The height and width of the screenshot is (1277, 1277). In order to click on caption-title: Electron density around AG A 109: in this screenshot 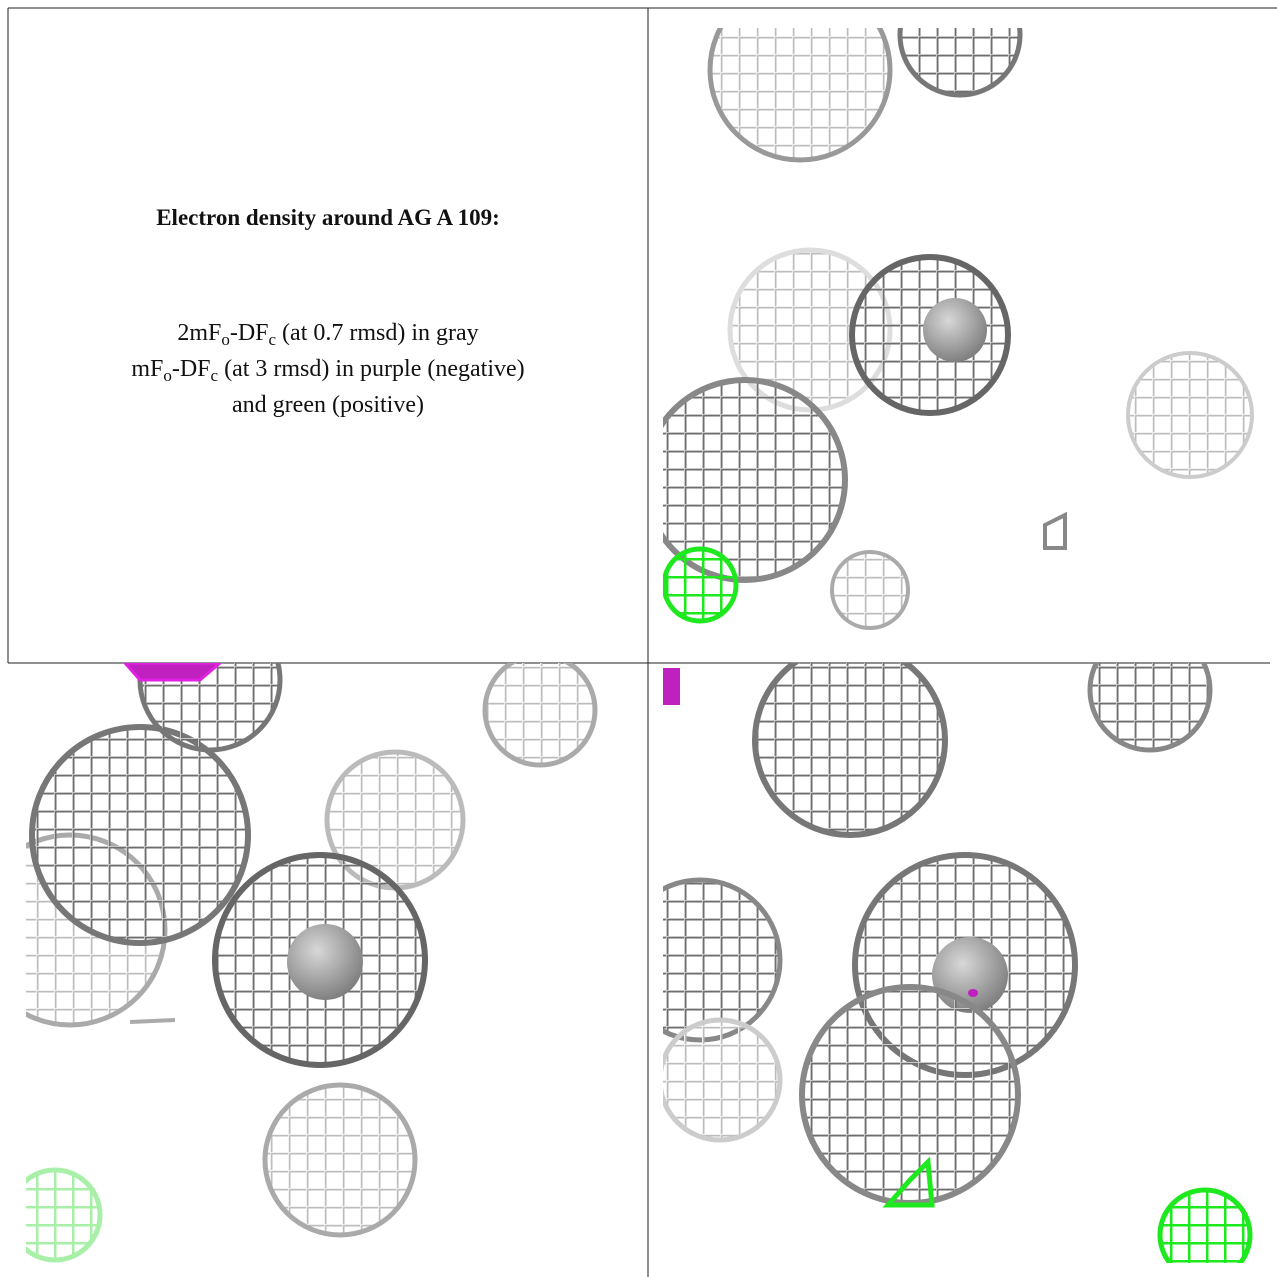, I will do `click(328, 217)`.